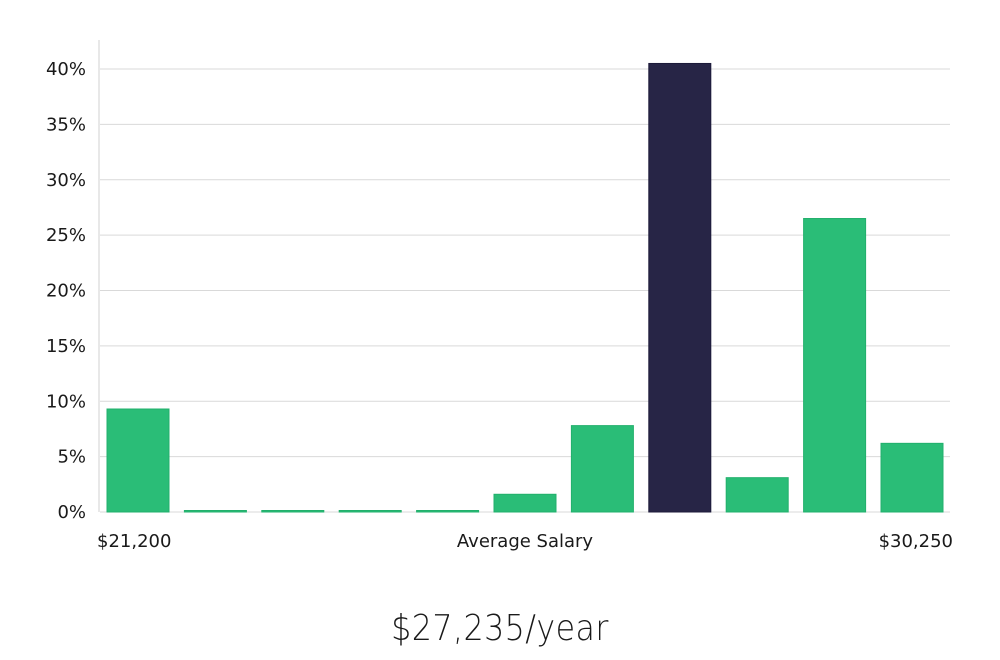  Describe the element at coordinates (66, 346) in the screenshot. I see `y-tick-label: 15%` at that location.